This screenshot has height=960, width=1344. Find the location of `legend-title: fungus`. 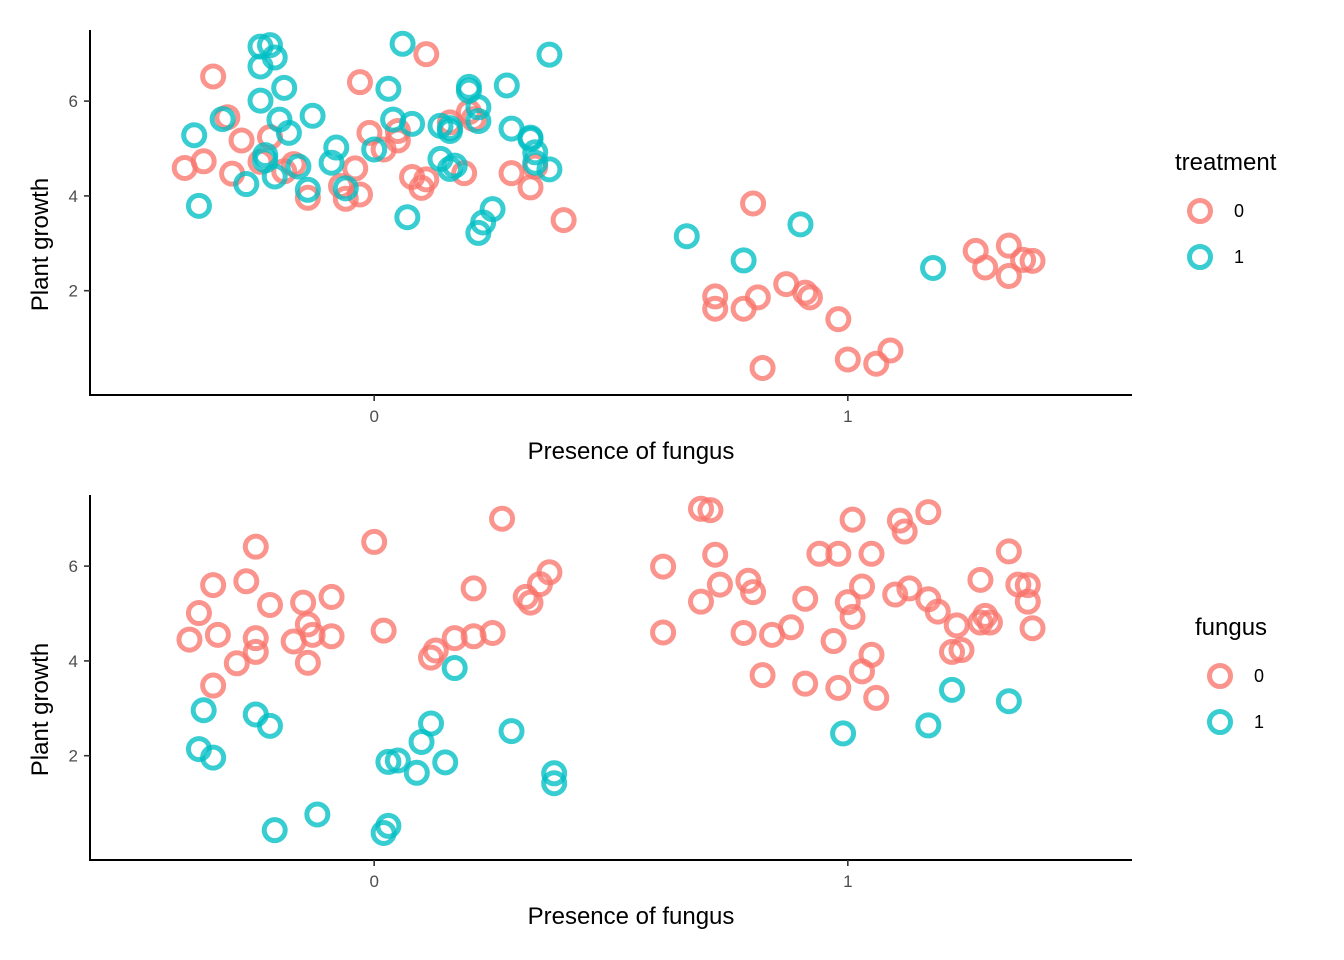

legend-title: fungus is located at coordinates (1231, 627).